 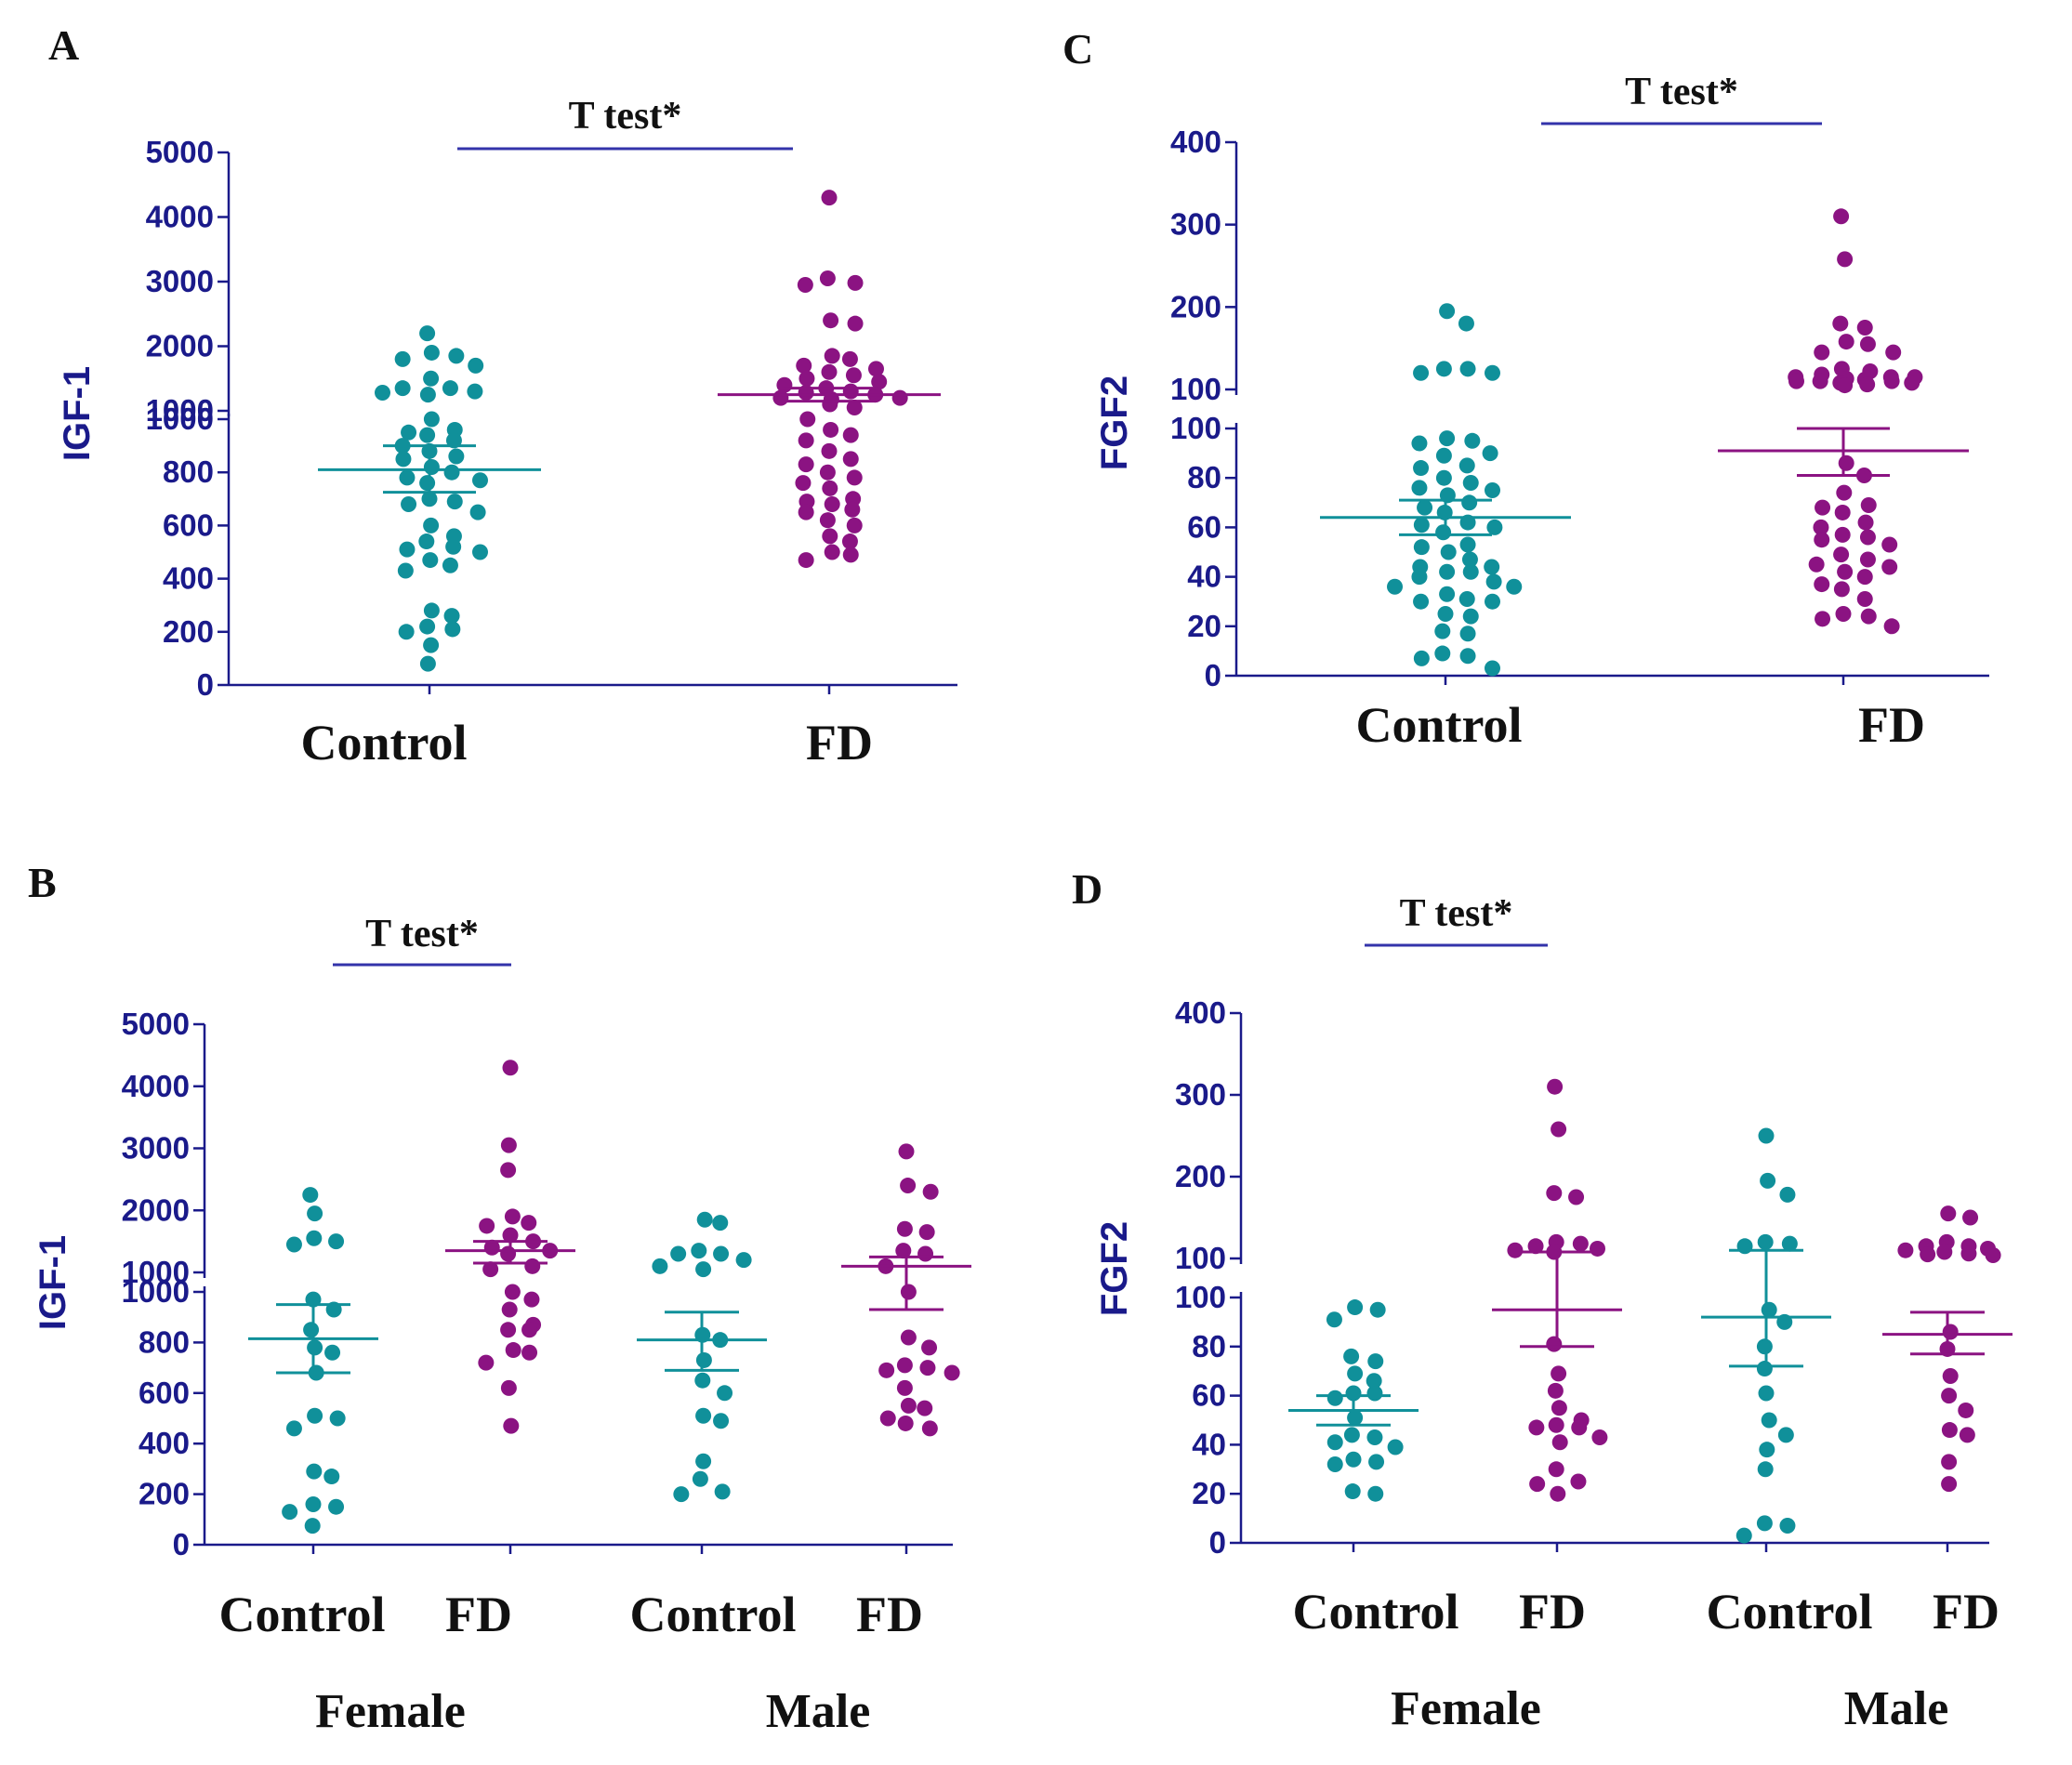 What do you see at coordinates (1196, 428) in the screenshot?
I see `y-tick-label: 100` at bounding box center [1196, 428].